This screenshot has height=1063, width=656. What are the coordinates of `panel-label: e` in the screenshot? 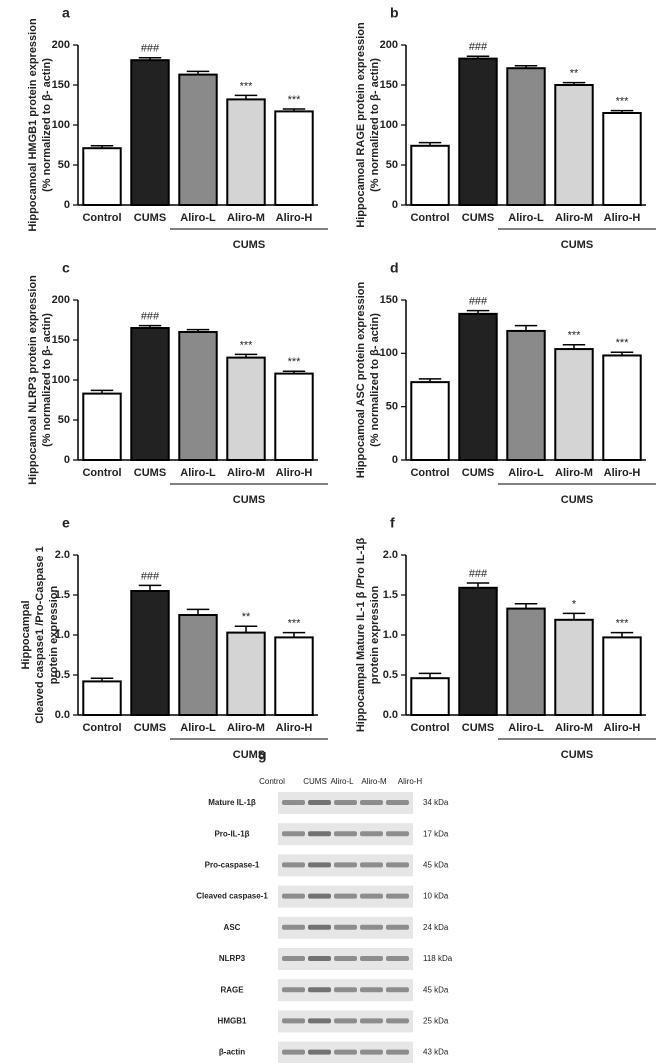 It's located at (66, 523).